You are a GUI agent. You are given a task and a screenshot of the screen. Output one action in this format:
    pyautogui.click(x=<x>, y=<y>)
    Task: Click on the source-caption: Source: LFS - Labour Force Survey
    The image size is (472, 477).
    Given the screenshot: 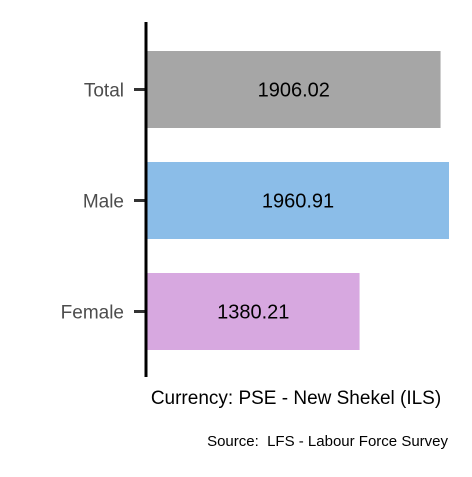 What is the action you would take?
    pyautogui.click(x=327, y=441)
    